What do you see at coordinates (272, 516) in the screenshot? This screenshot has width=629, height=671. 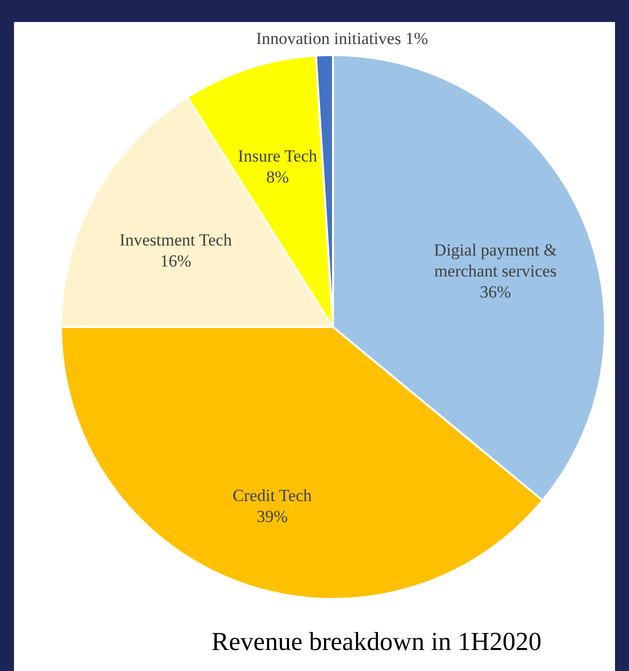 I see `data-label: 39%` at bounding box center [272, 516].